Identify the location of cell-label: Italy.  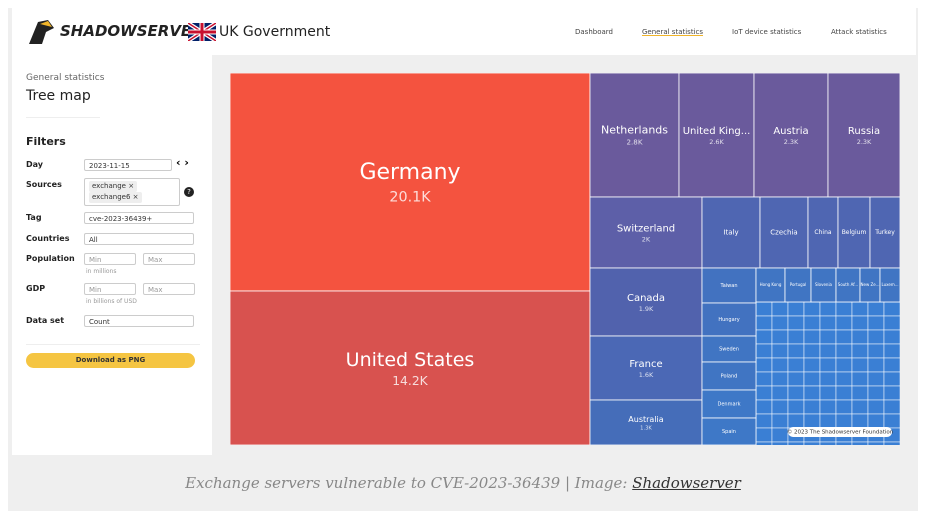
(730, 233).